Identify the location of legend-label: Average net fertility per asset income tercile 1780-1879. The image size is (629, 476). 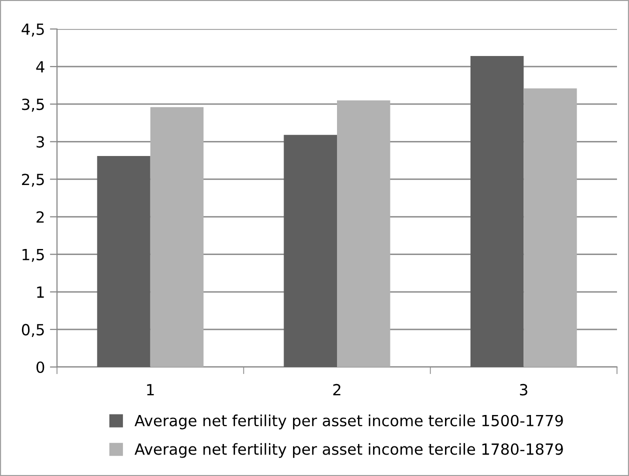
(348, 450).